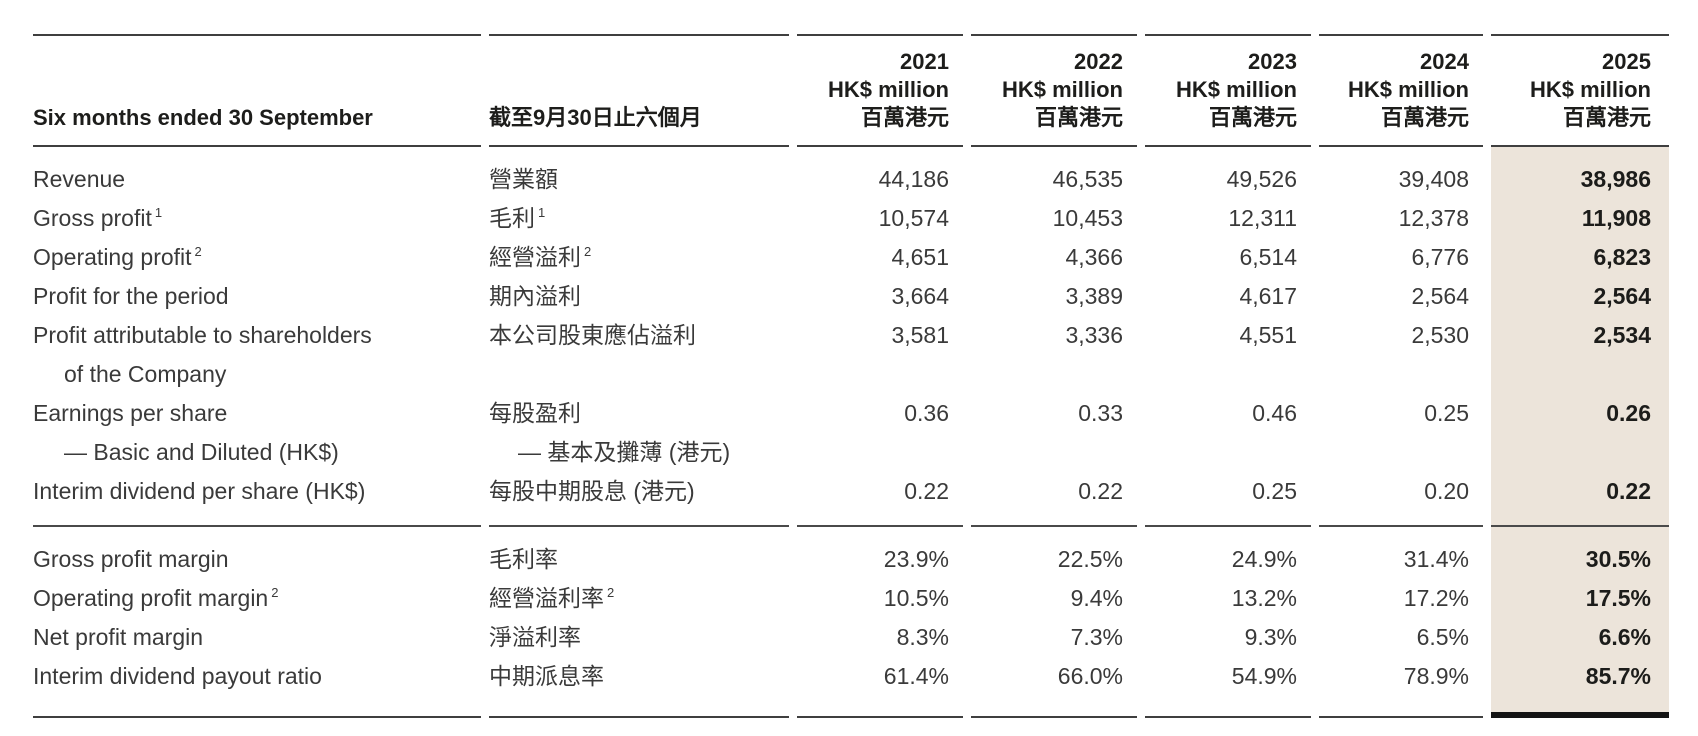 Image resolution: width=1698 pixels, height=736 pixels. Describe the element at coordinates (1264, 598) in the screenshot. I see `cell-value: 13.2%` at that location.